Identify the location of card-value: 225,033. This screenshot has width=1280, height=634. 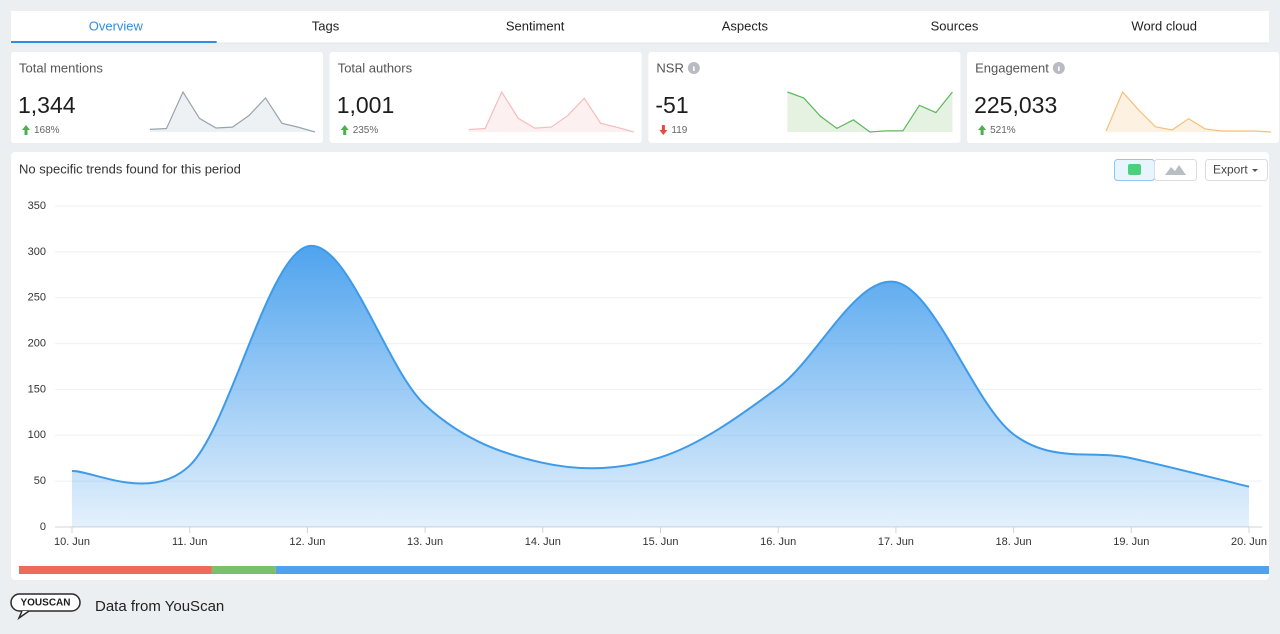
(1015, 105).